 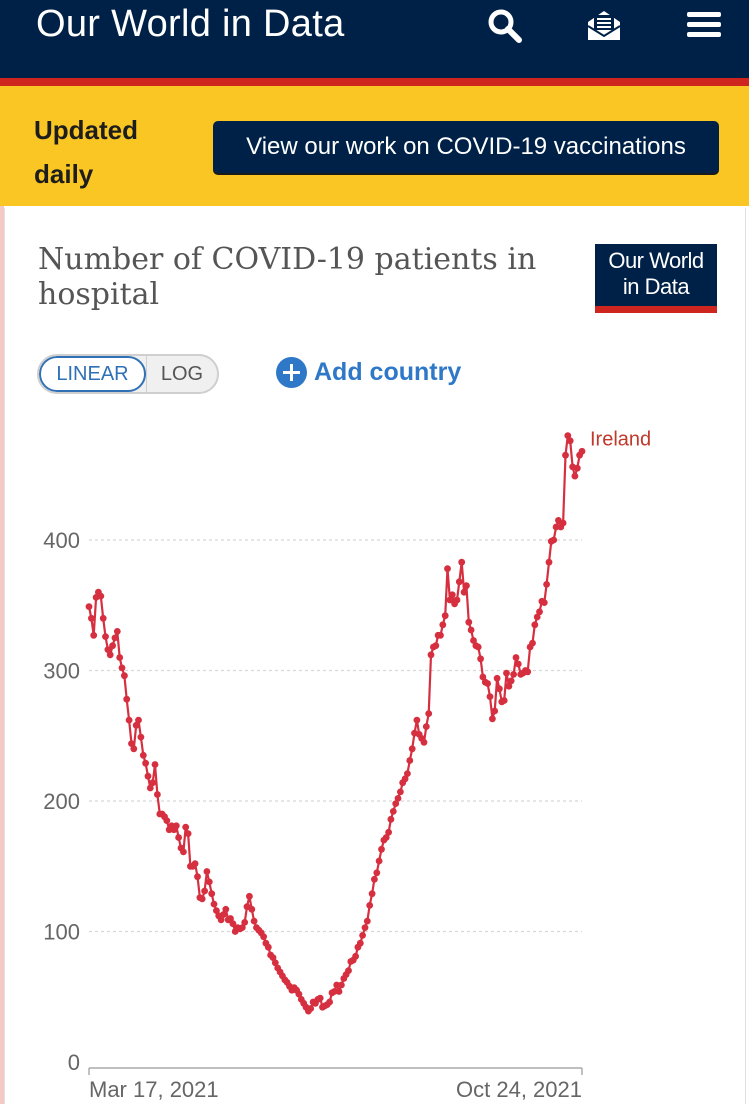 What do you see at coordinates (704, 25) in the screenshot?
I see `menu-icon` at bounding box center [704, 25].